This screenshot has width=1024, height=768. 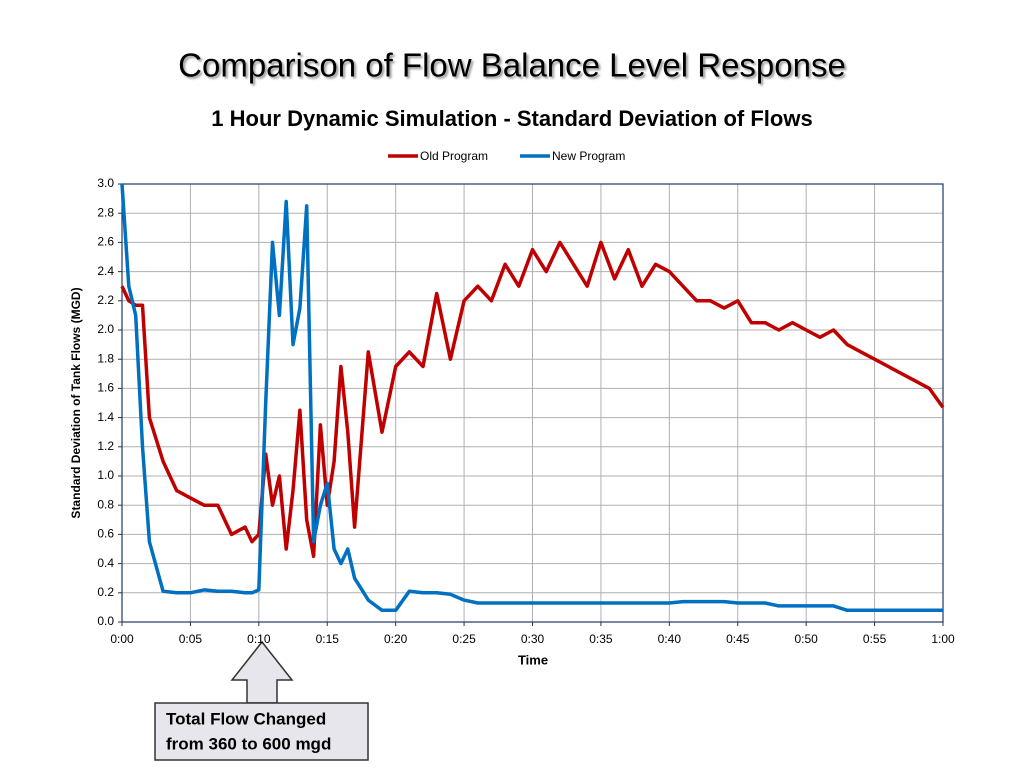 What do you see at coordinates (670, 639) in the screenshot?
I see `x-tick-label: 0:40` at bounding box center [670, 639].